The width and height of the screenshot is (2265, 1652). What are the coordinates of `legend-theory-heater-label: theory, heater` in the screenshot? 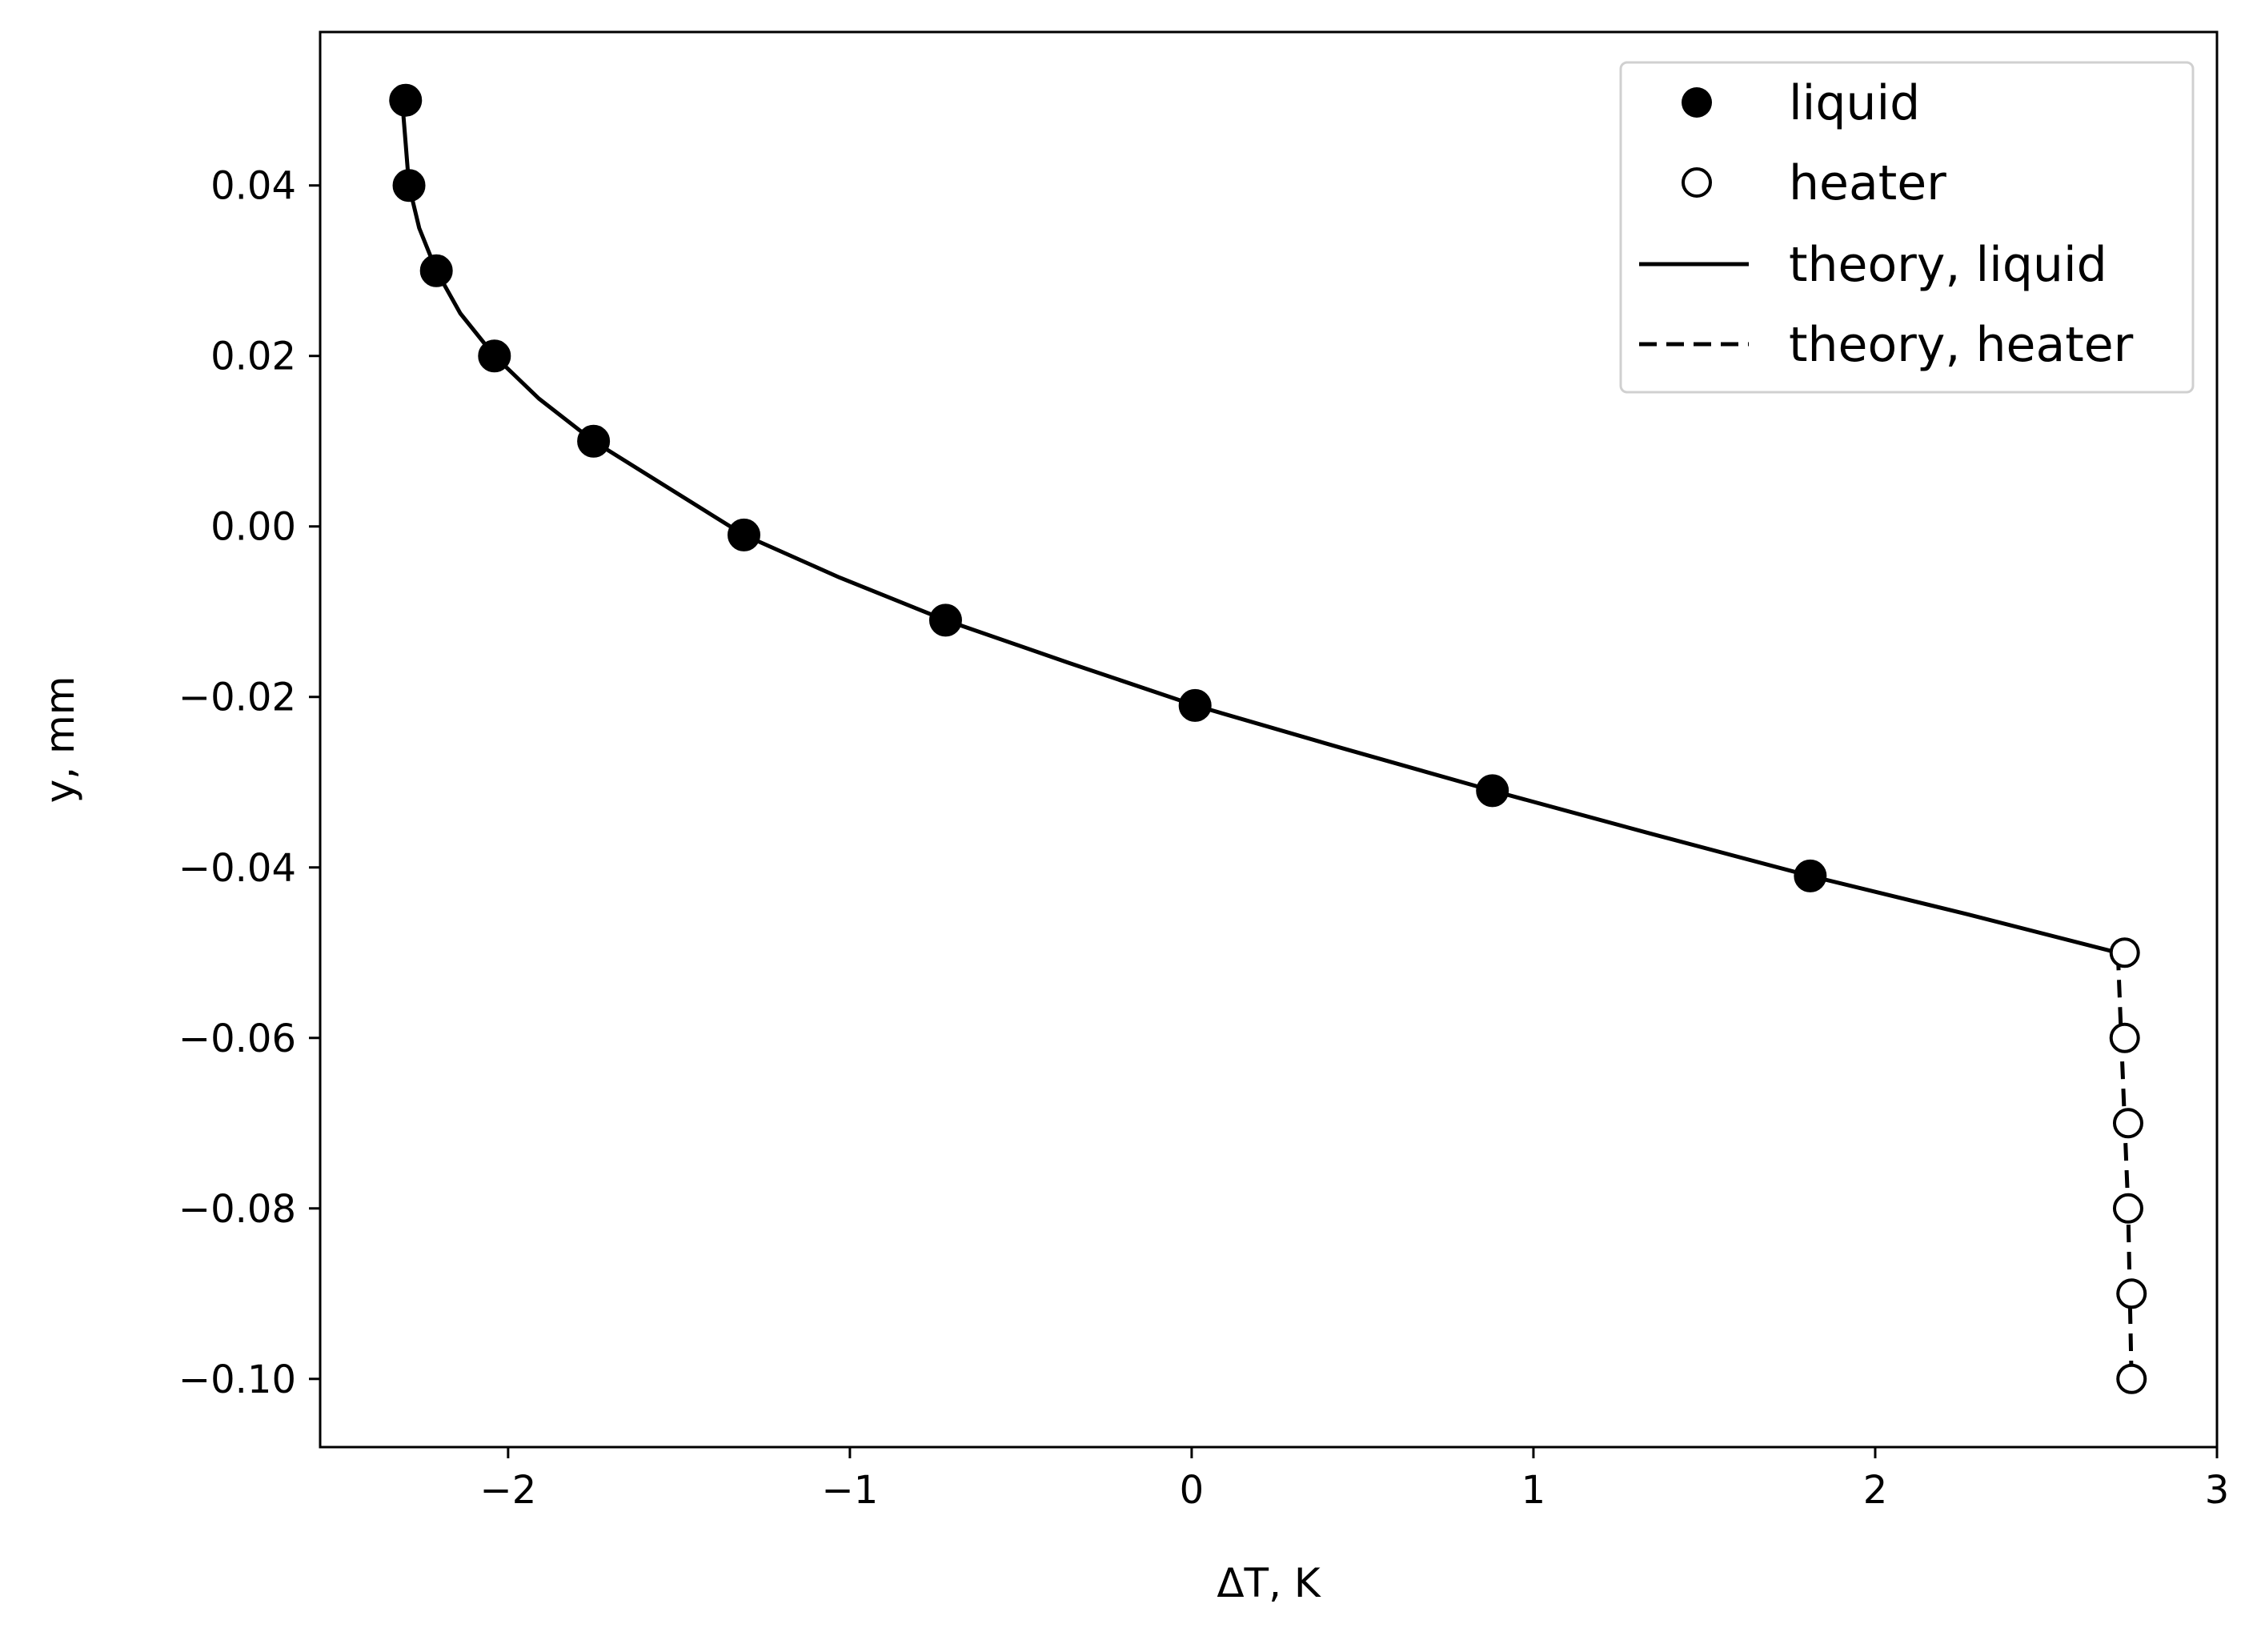 It's located at (1961, 345).